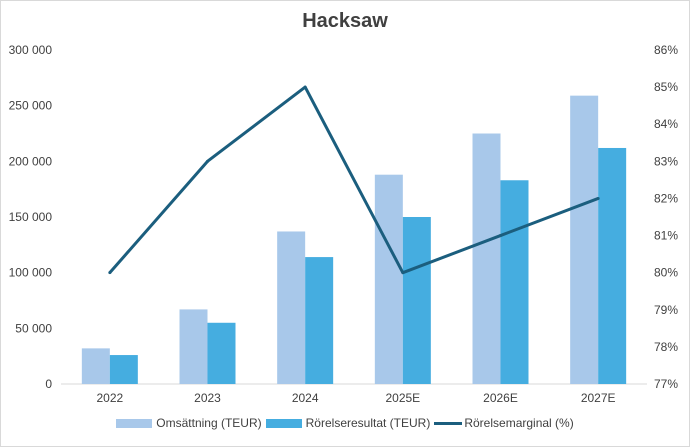 The height and width of the screenshot is (447, 690). I want to click on legend-swatch-rorelsemarginal, so click(448, 423).